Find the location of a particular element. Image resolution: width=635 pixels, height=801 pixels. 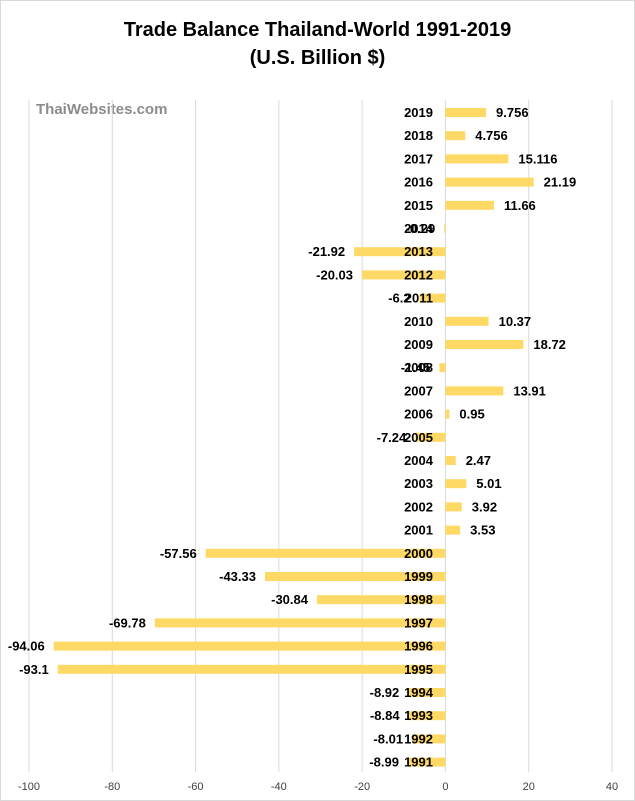

value-label: -93.1 is located at coordinates (34, 669).